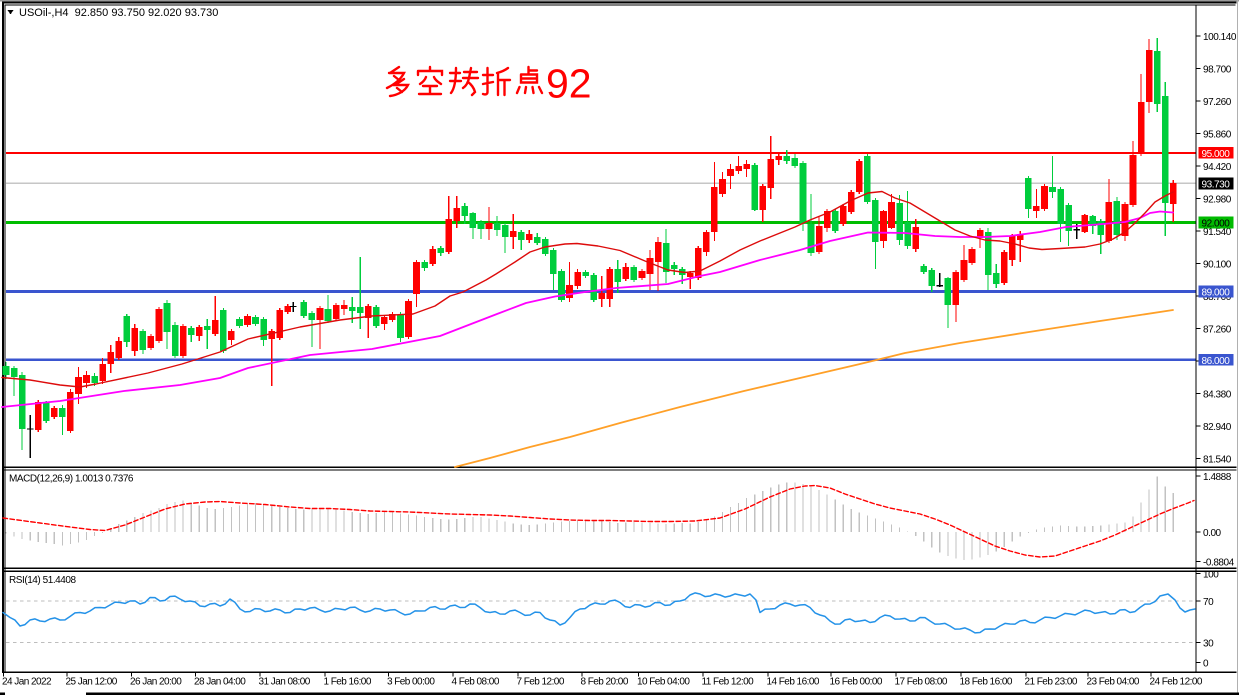 The image size is (1239, 700). What do you see at coordinates (856, 682) in the screenshot?
I see `svg-text: 16 Feb 00:00` at bounding box center [856, 682].